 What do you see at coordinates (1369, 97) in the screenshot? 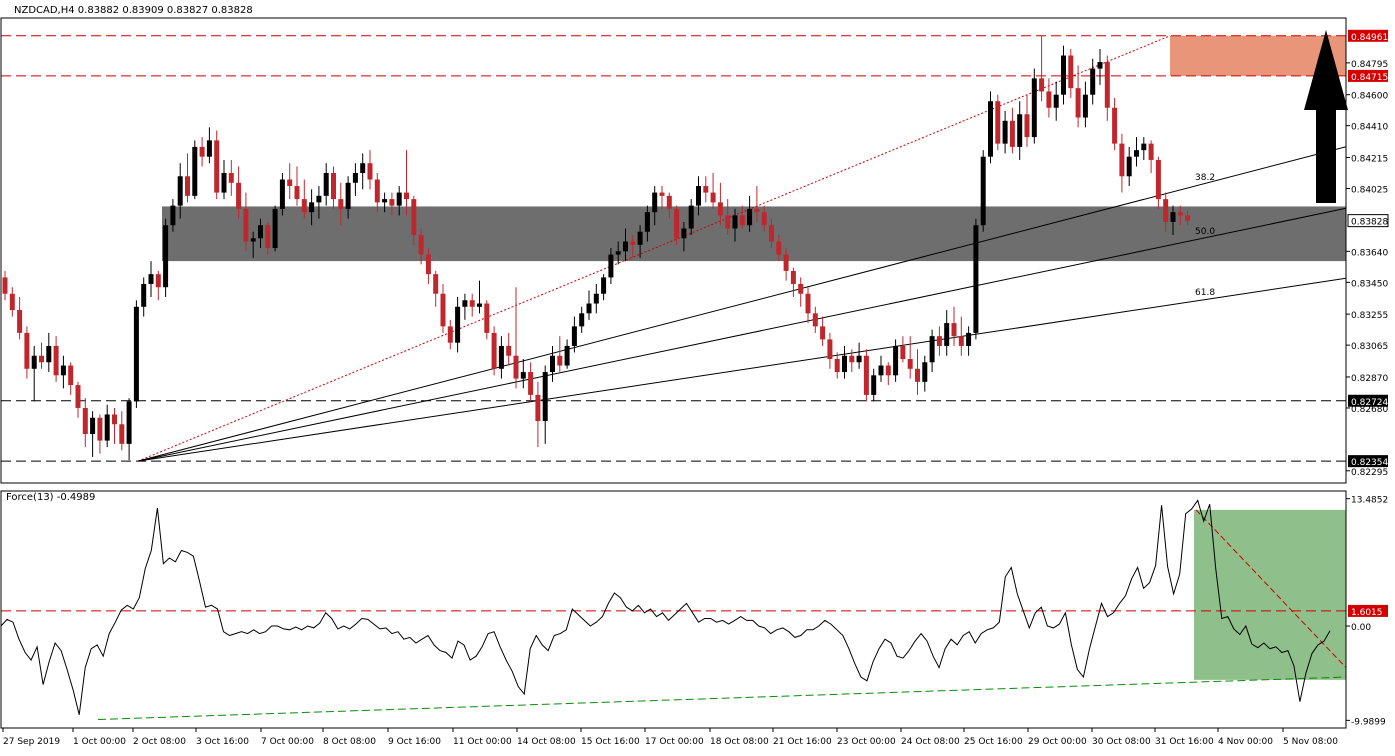
I see `price-tick-label: 0.84600` at bounding box center [1369, 97].